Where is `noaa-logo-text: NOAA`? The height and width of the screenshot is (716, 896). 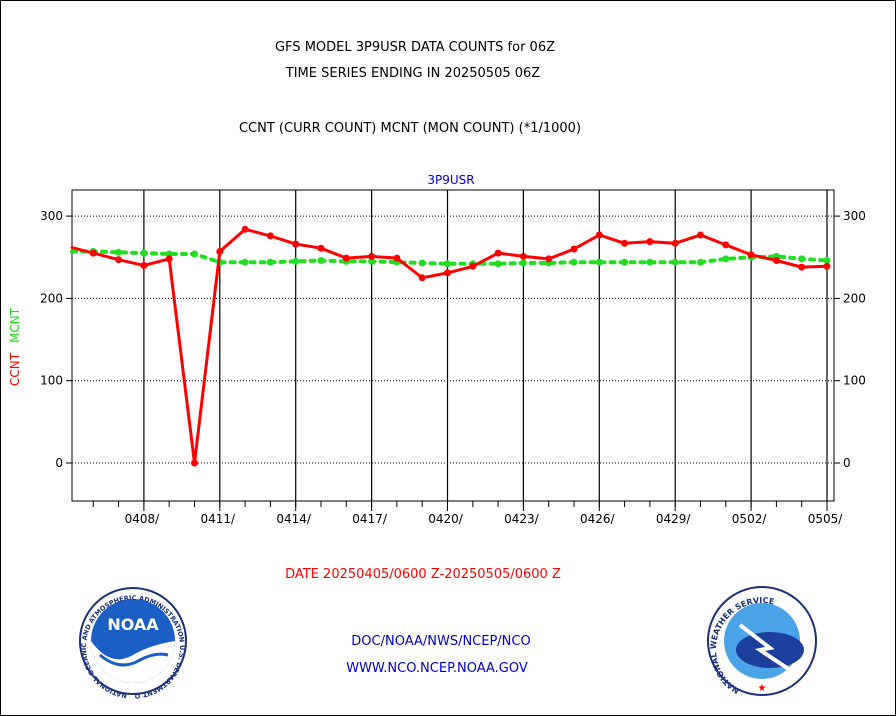 noaa-logo-text: NOAA is located at coordinates (133, 624).